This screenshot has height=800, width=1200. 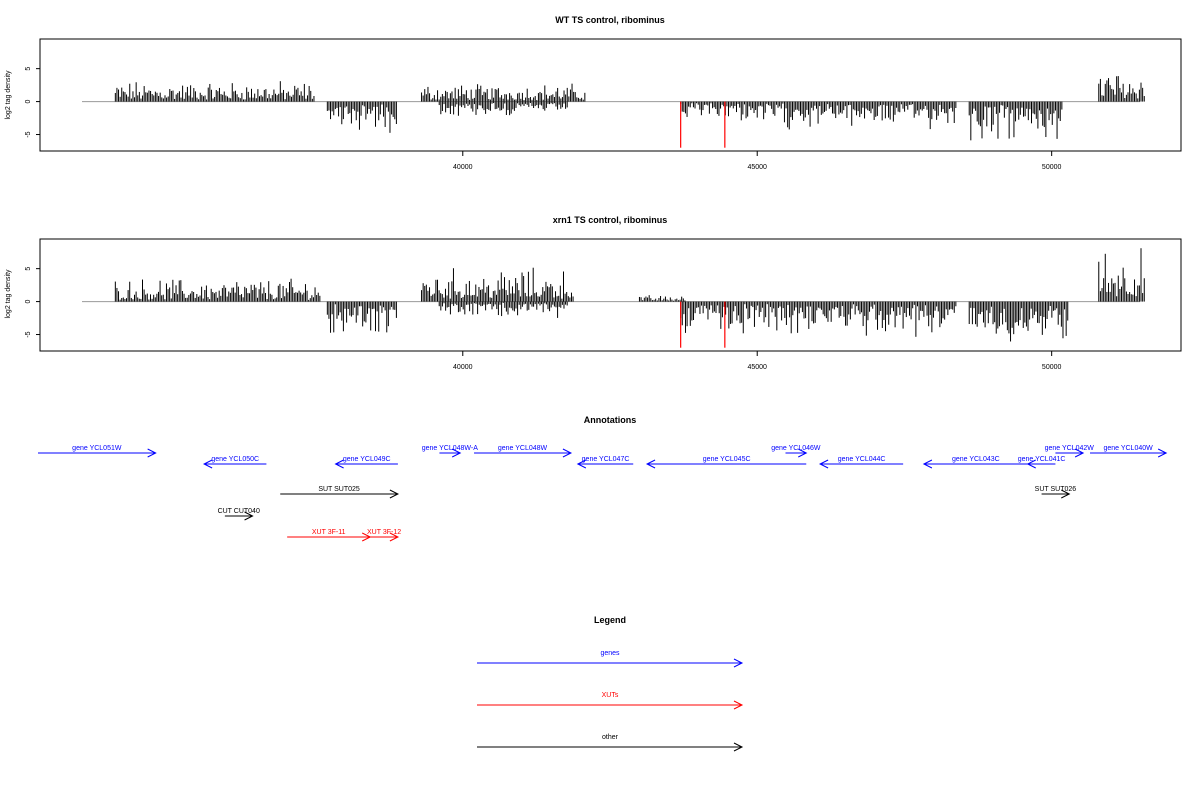 I want to click on legend-panel: Legend genes XUTs other, so click(x=610, y=683).